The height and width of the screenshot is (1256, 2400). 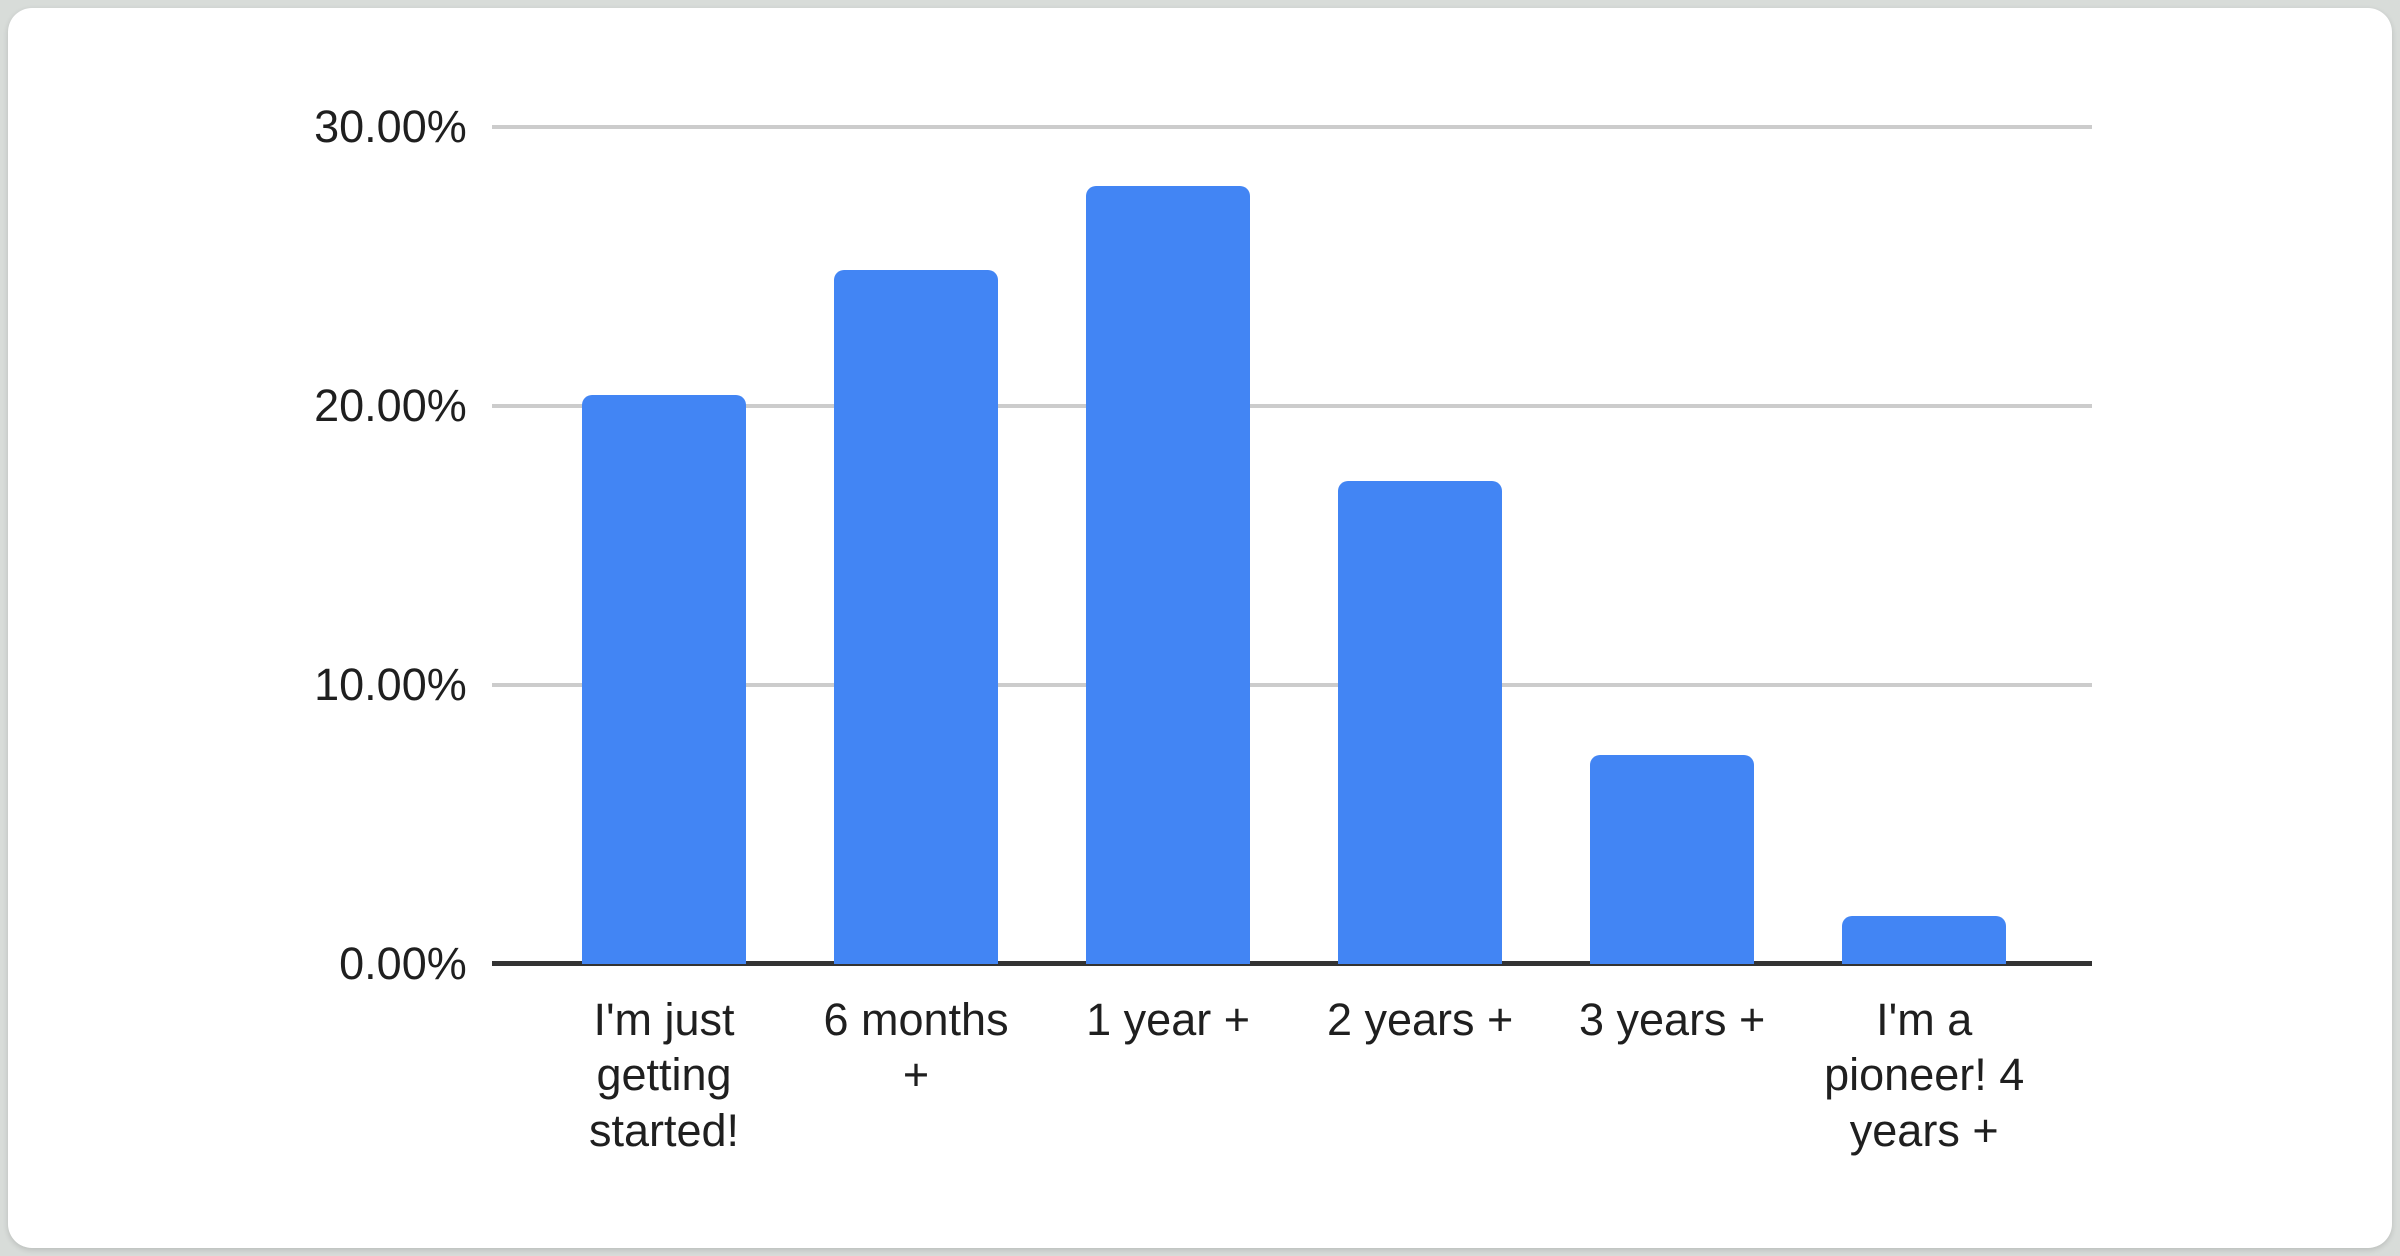 What do you see at coordinates (390, 127) in the screenshot?
I see `y-axis-tick-label: 30.00%` at bounding box center [390, 127].